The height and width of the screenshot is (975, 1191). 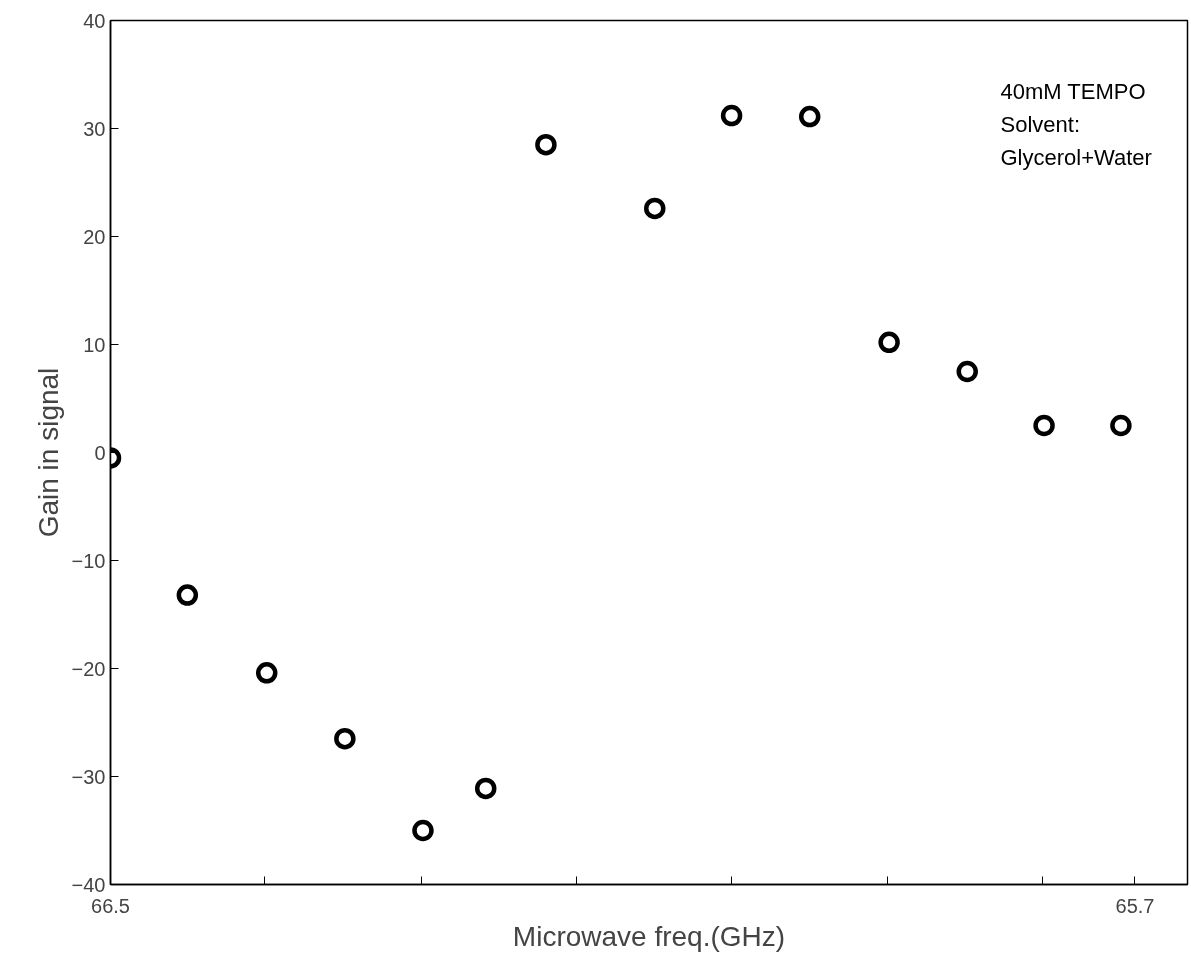 I want to click on x-axis-title: Microwave freq.(GHz), so click(x=649, y=936).